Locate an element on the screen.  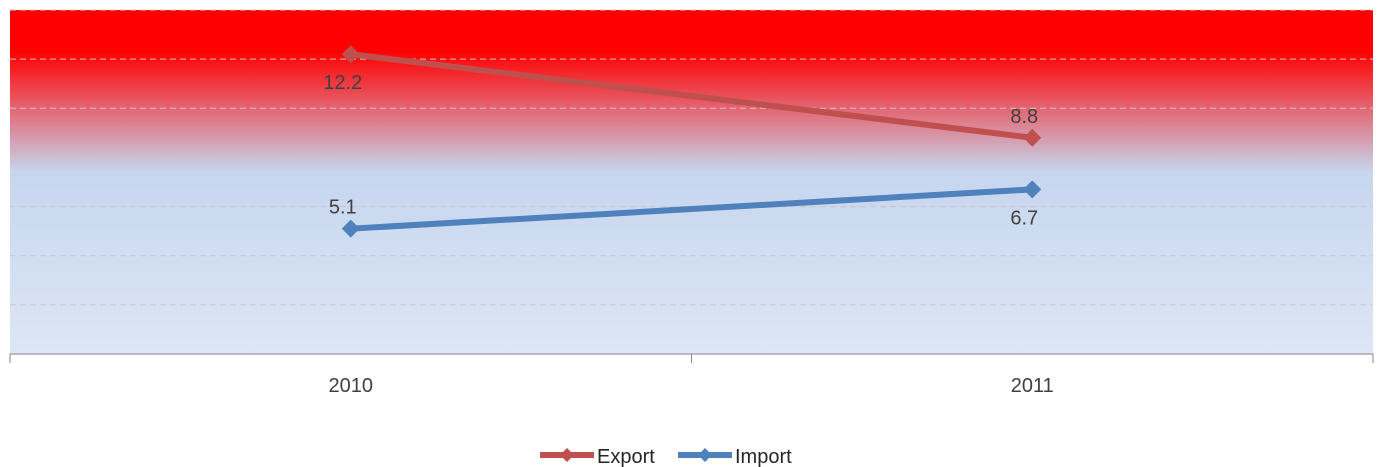
data-label: 6.7 is located at coordinates (1024, 218).